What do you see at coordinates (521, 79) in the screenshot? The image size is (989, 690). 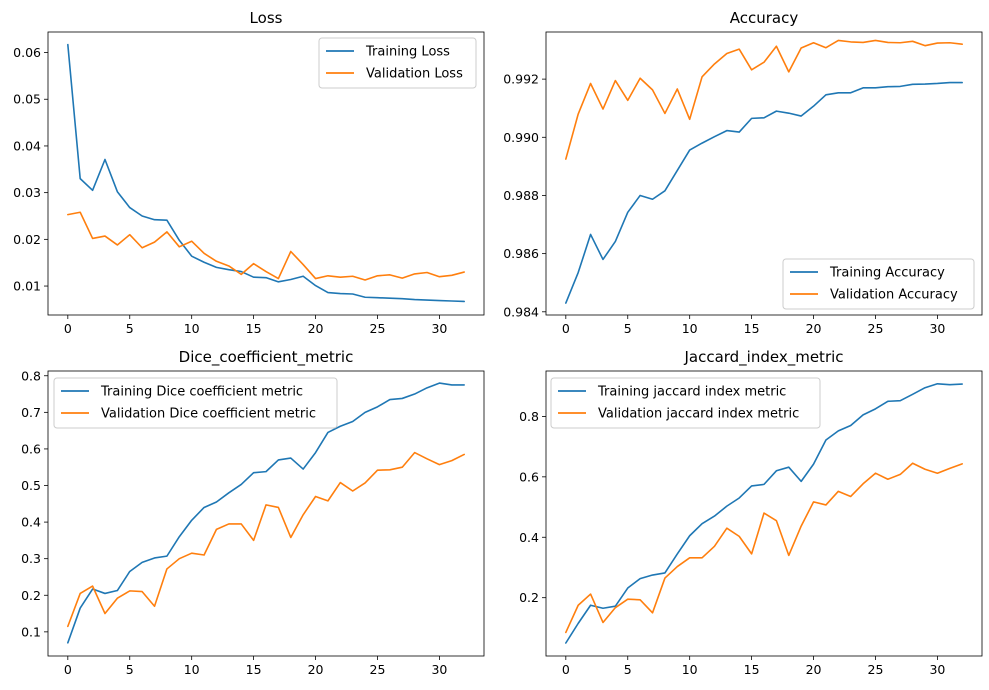 I see `y-tick-label: 0.992` at bounding box center [521, 79].